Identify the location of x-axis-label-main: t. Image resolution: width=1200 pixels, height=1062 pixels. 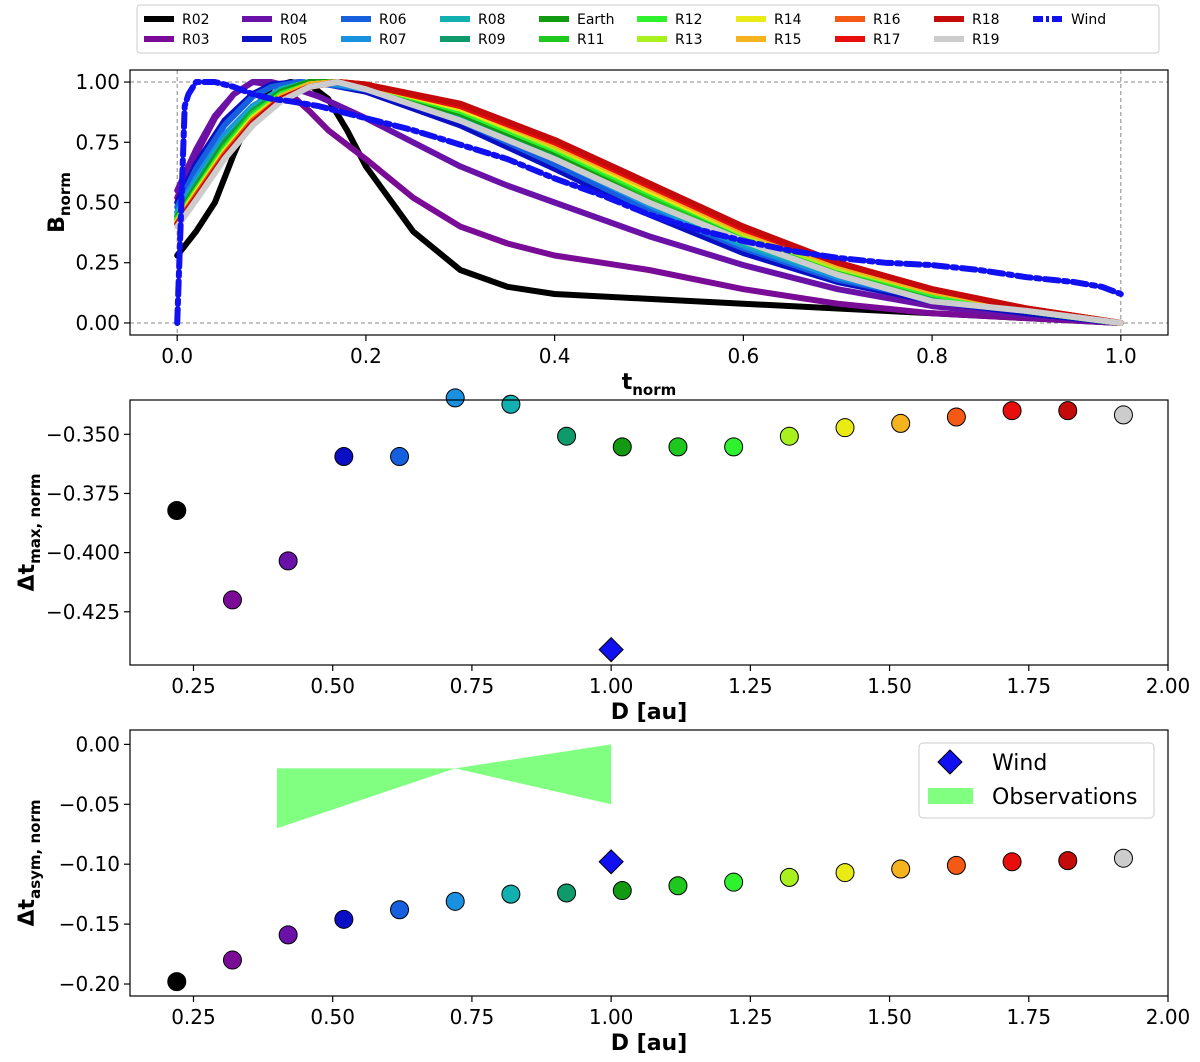
(627, 382).